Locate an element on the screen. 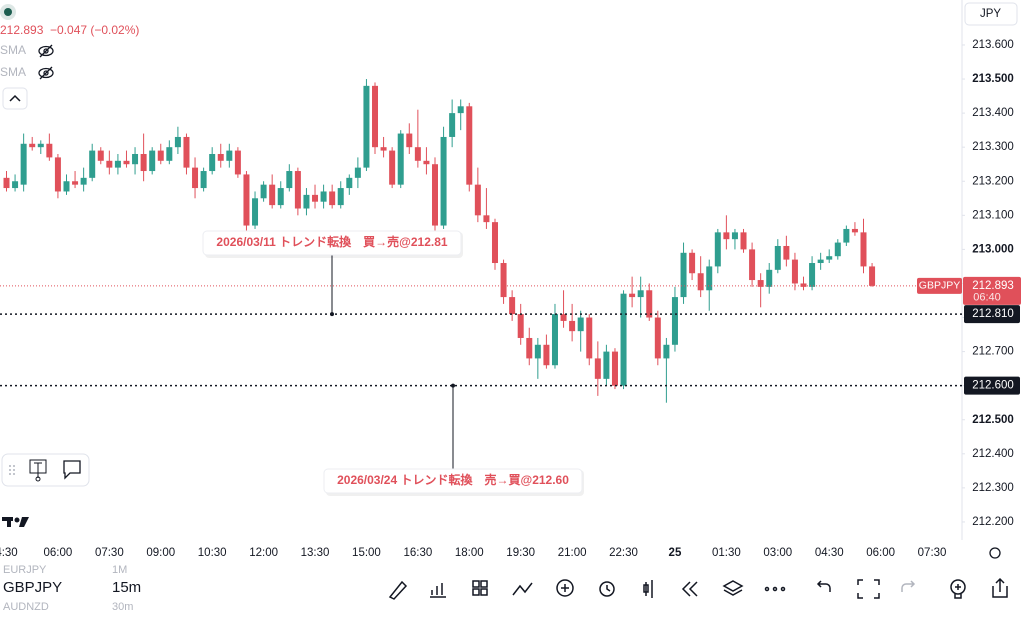 The width and height of the screenshot is (1024, 617). watch-symbol: EURJPY is located at coordinates (25, 570).